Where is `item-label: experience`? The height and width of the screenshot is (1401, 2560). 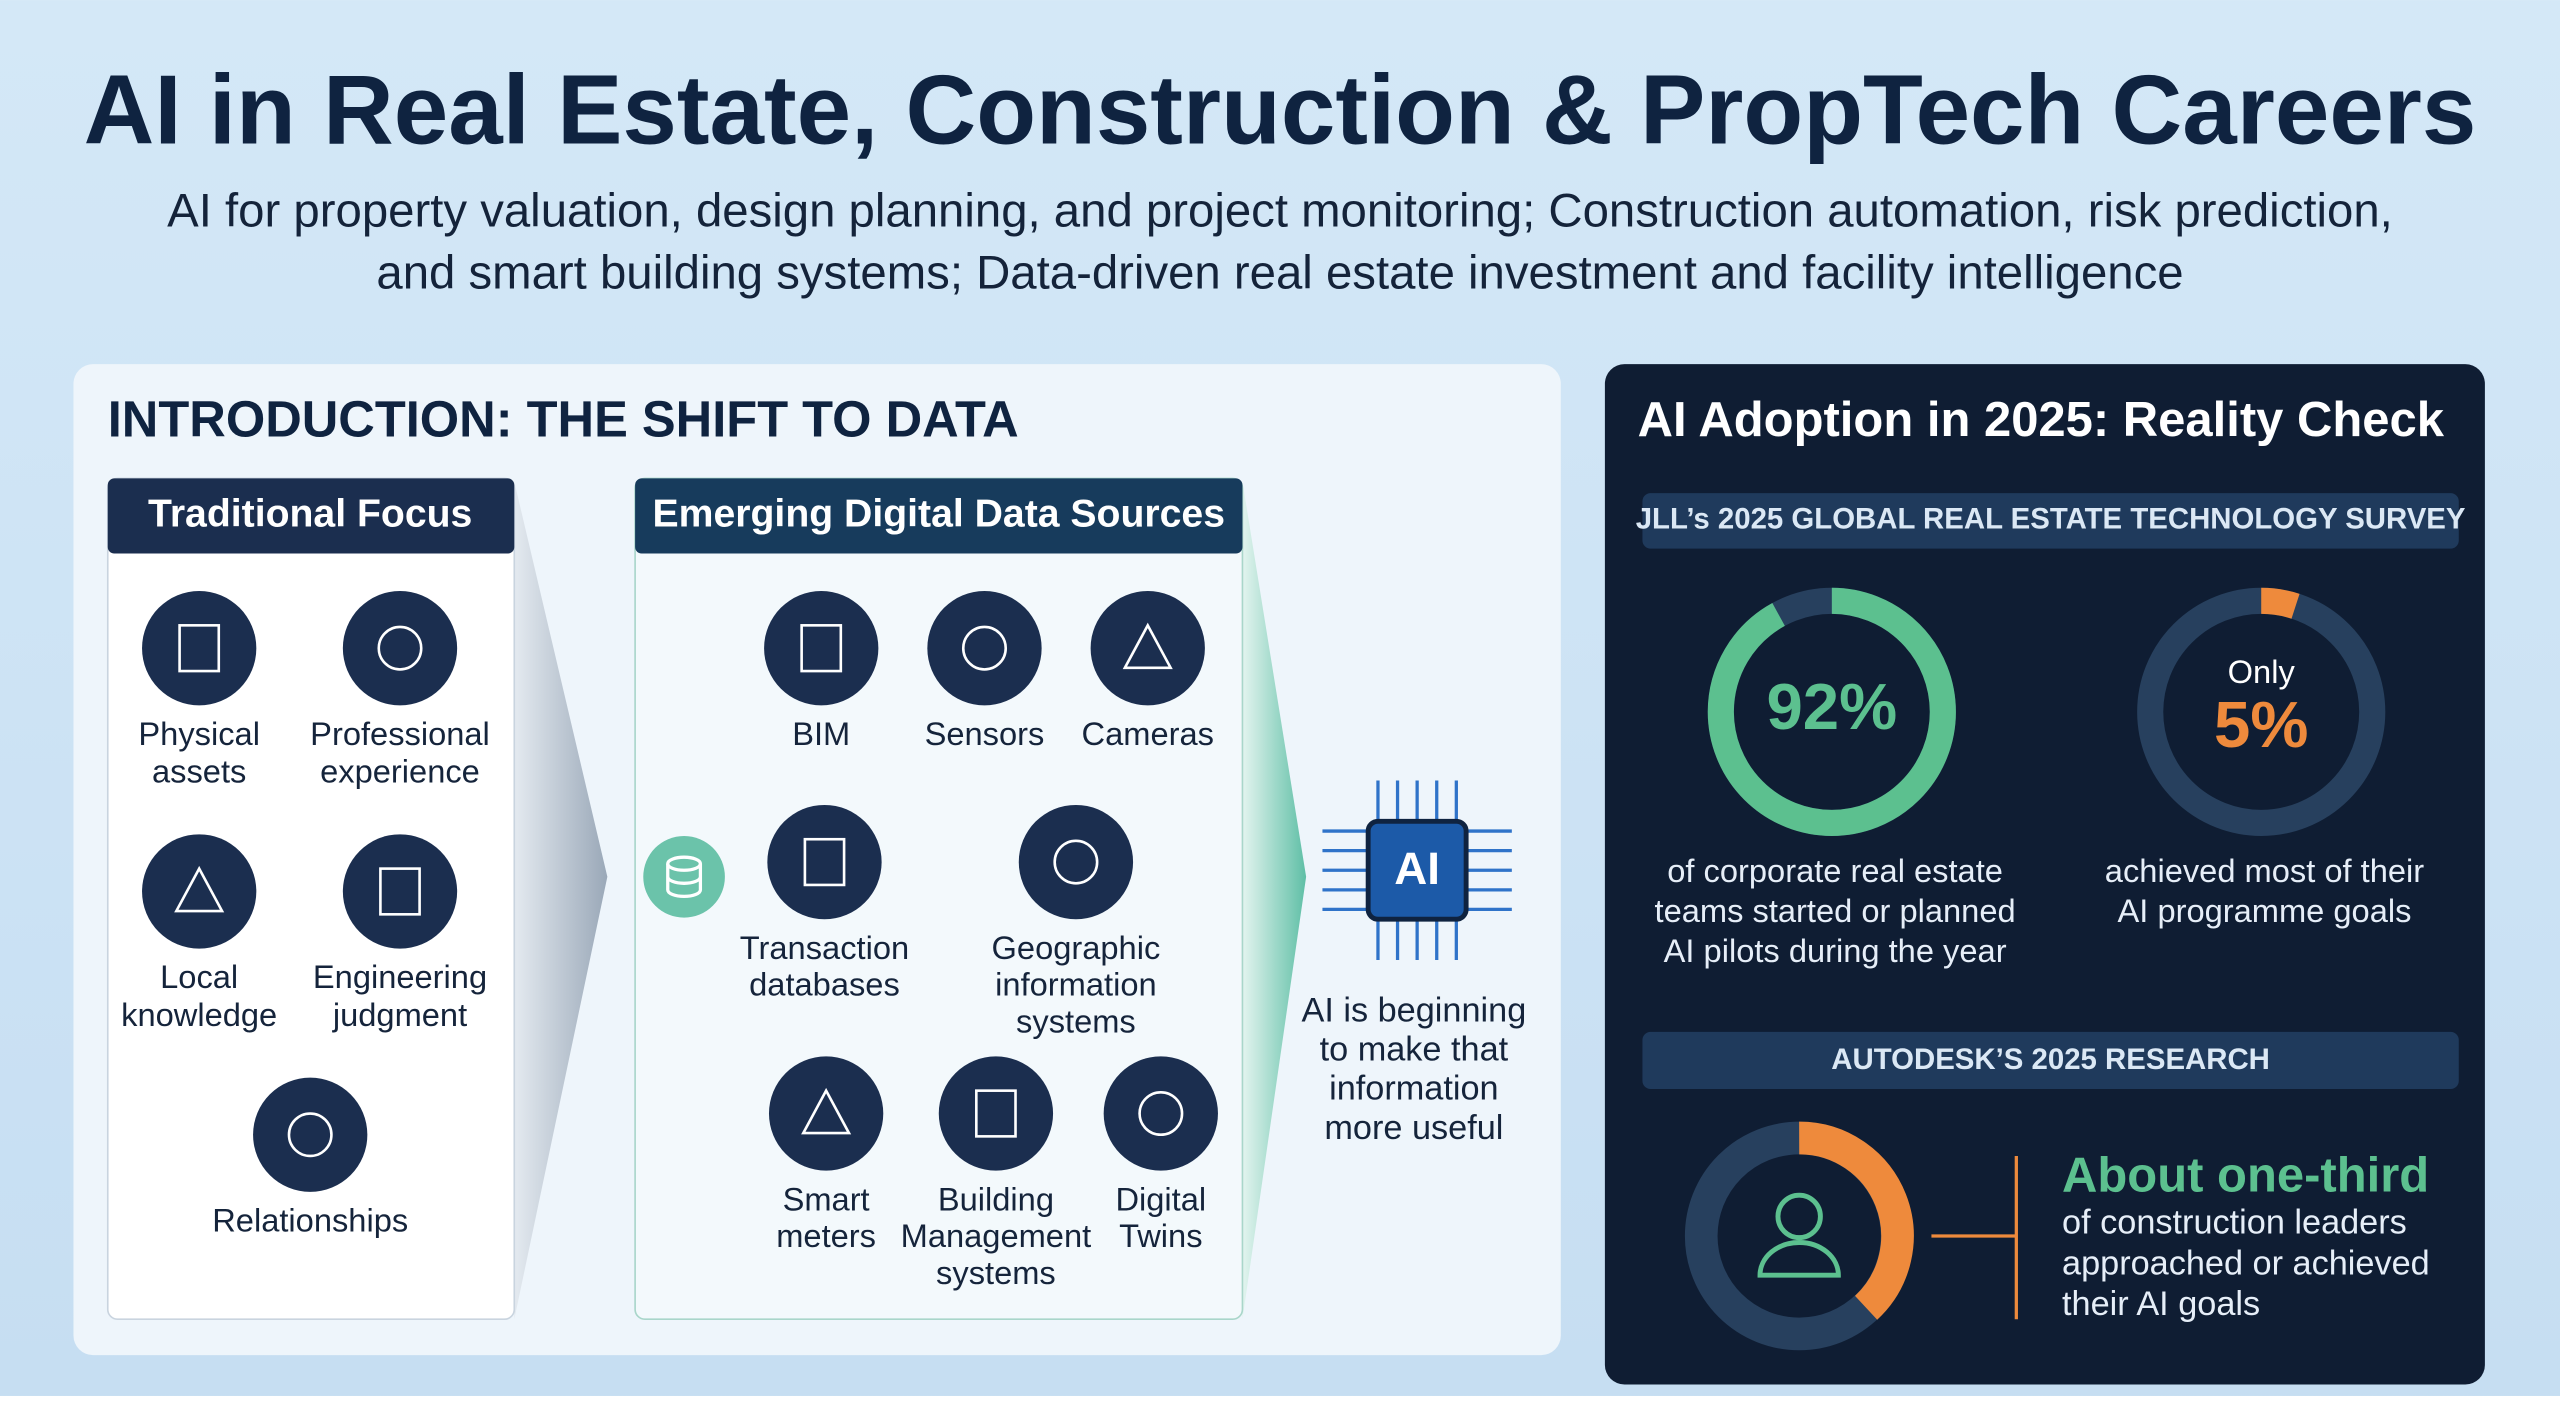 item-label: experience is located at coordinates (400, 771).